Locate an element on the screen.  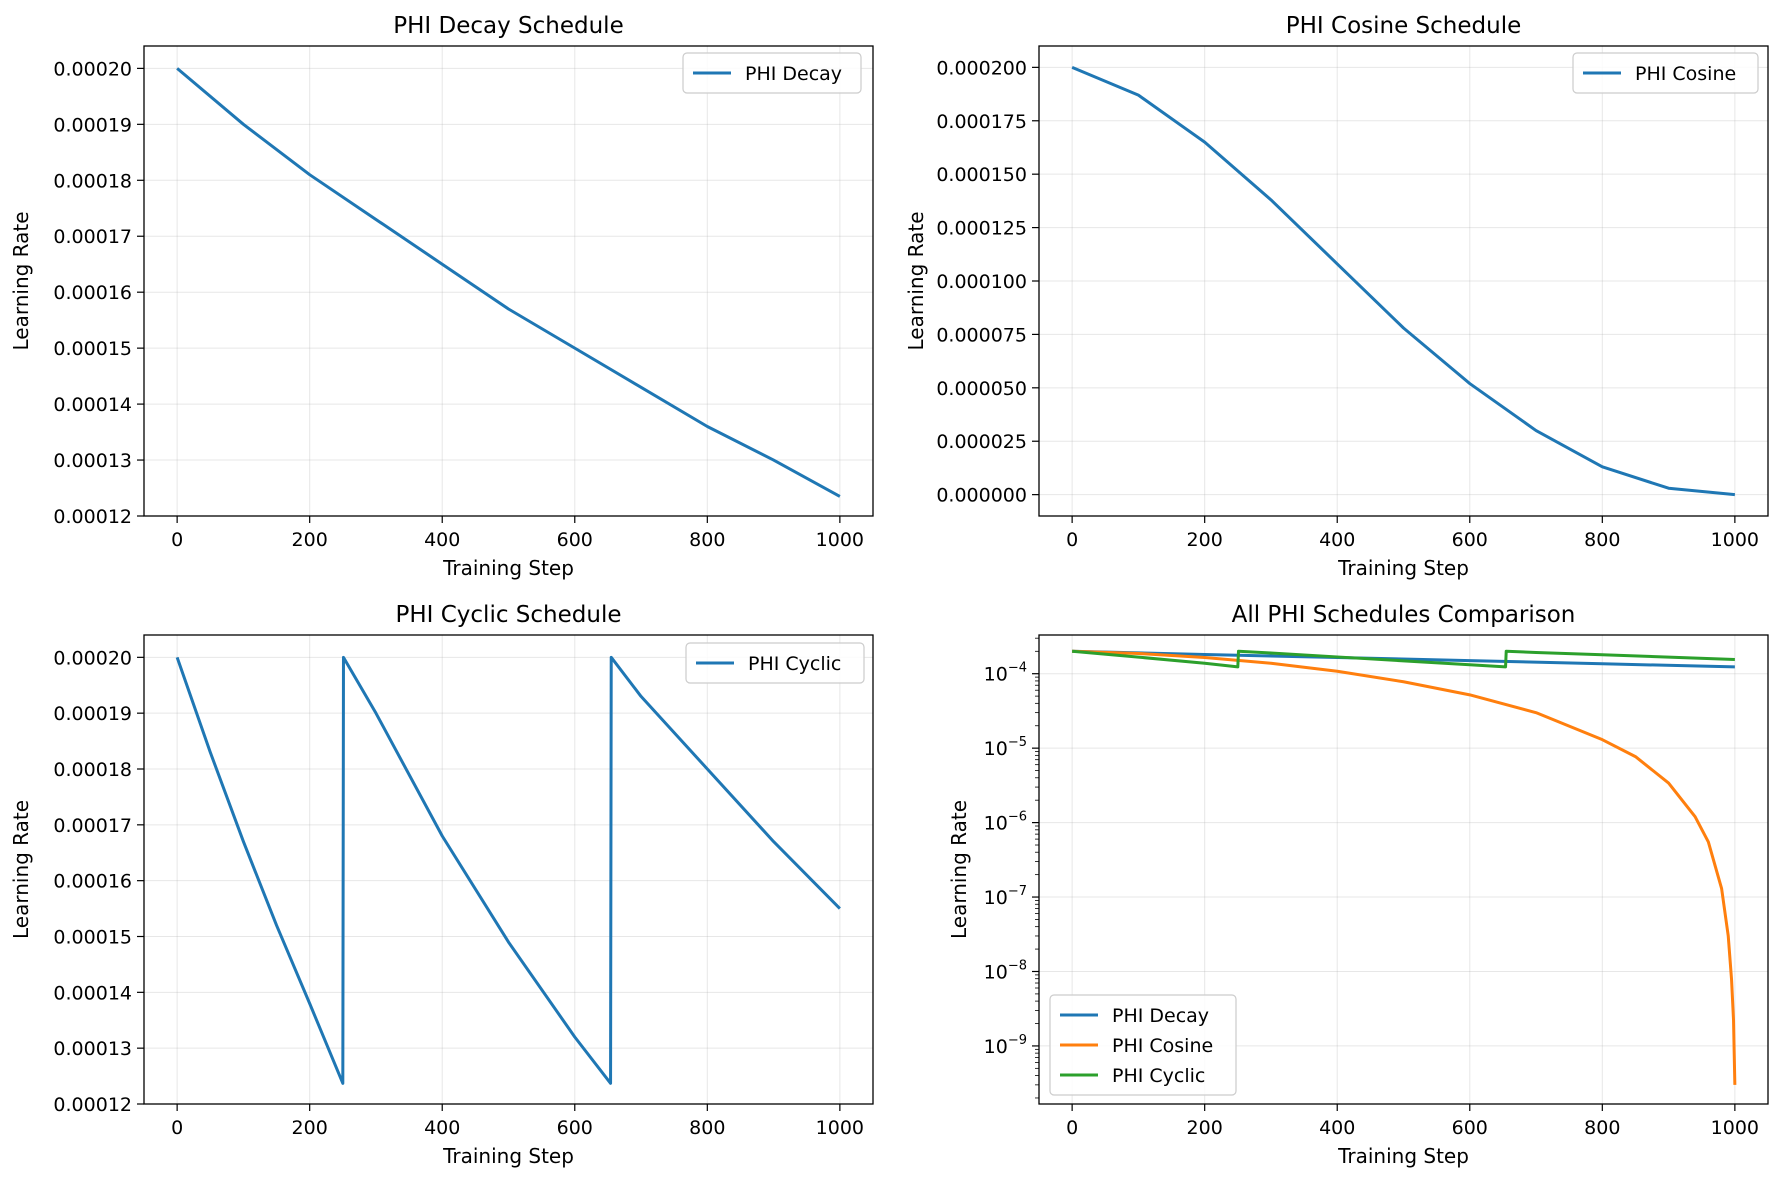
chart-title: All PHI Schedules Comparison is located at coordinates (1404, 615).